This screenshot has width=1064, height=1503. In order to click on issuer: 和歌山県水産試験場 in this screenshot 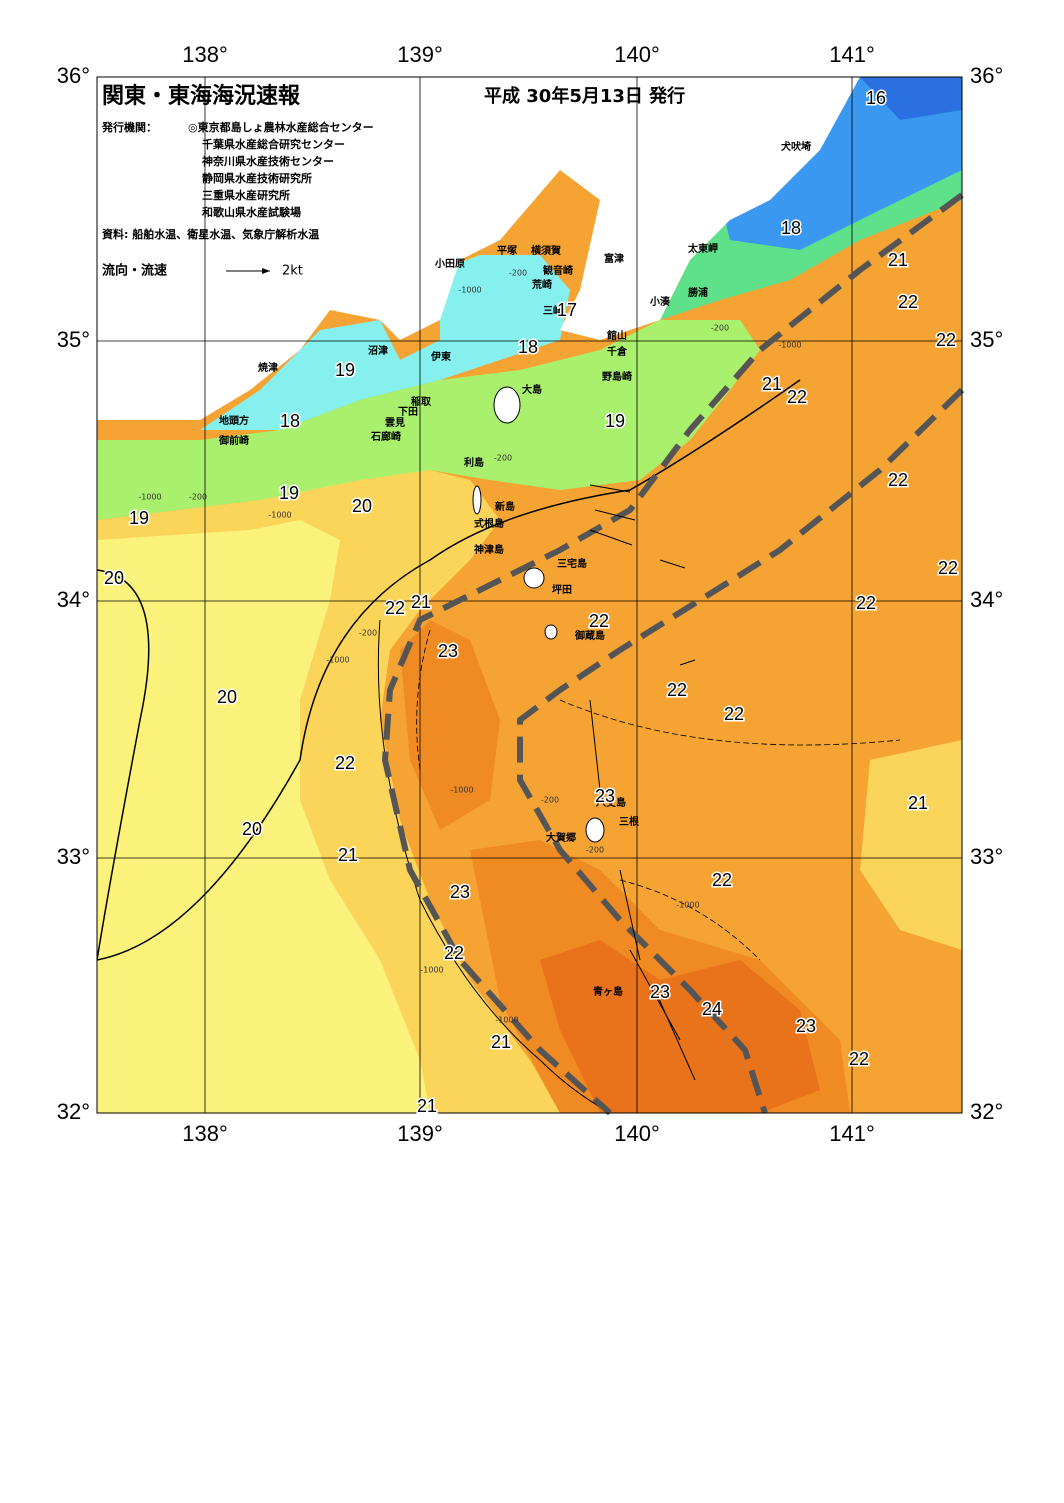, I will do `click(251, 212)`.